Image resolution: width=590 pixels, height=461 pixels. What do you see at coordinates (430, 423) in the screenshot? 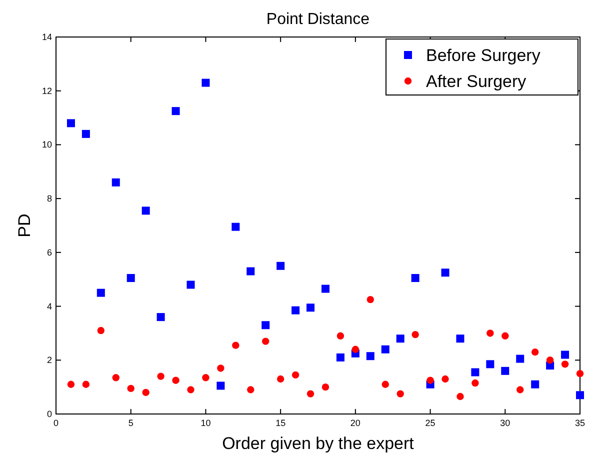
I see `x-tick-label: 25` at bounding box center [430, 423].